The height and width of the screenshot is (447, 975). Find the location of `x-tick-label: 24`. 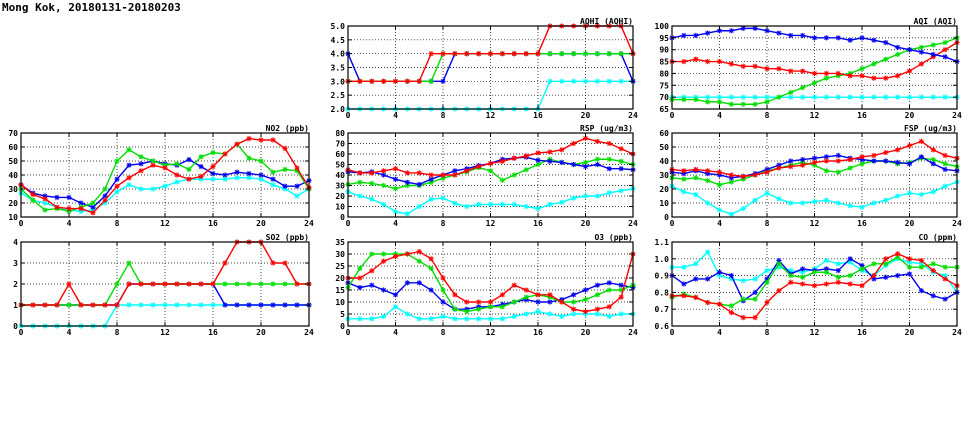

x-tick-label: 24 is located at coordinates (633, 223).